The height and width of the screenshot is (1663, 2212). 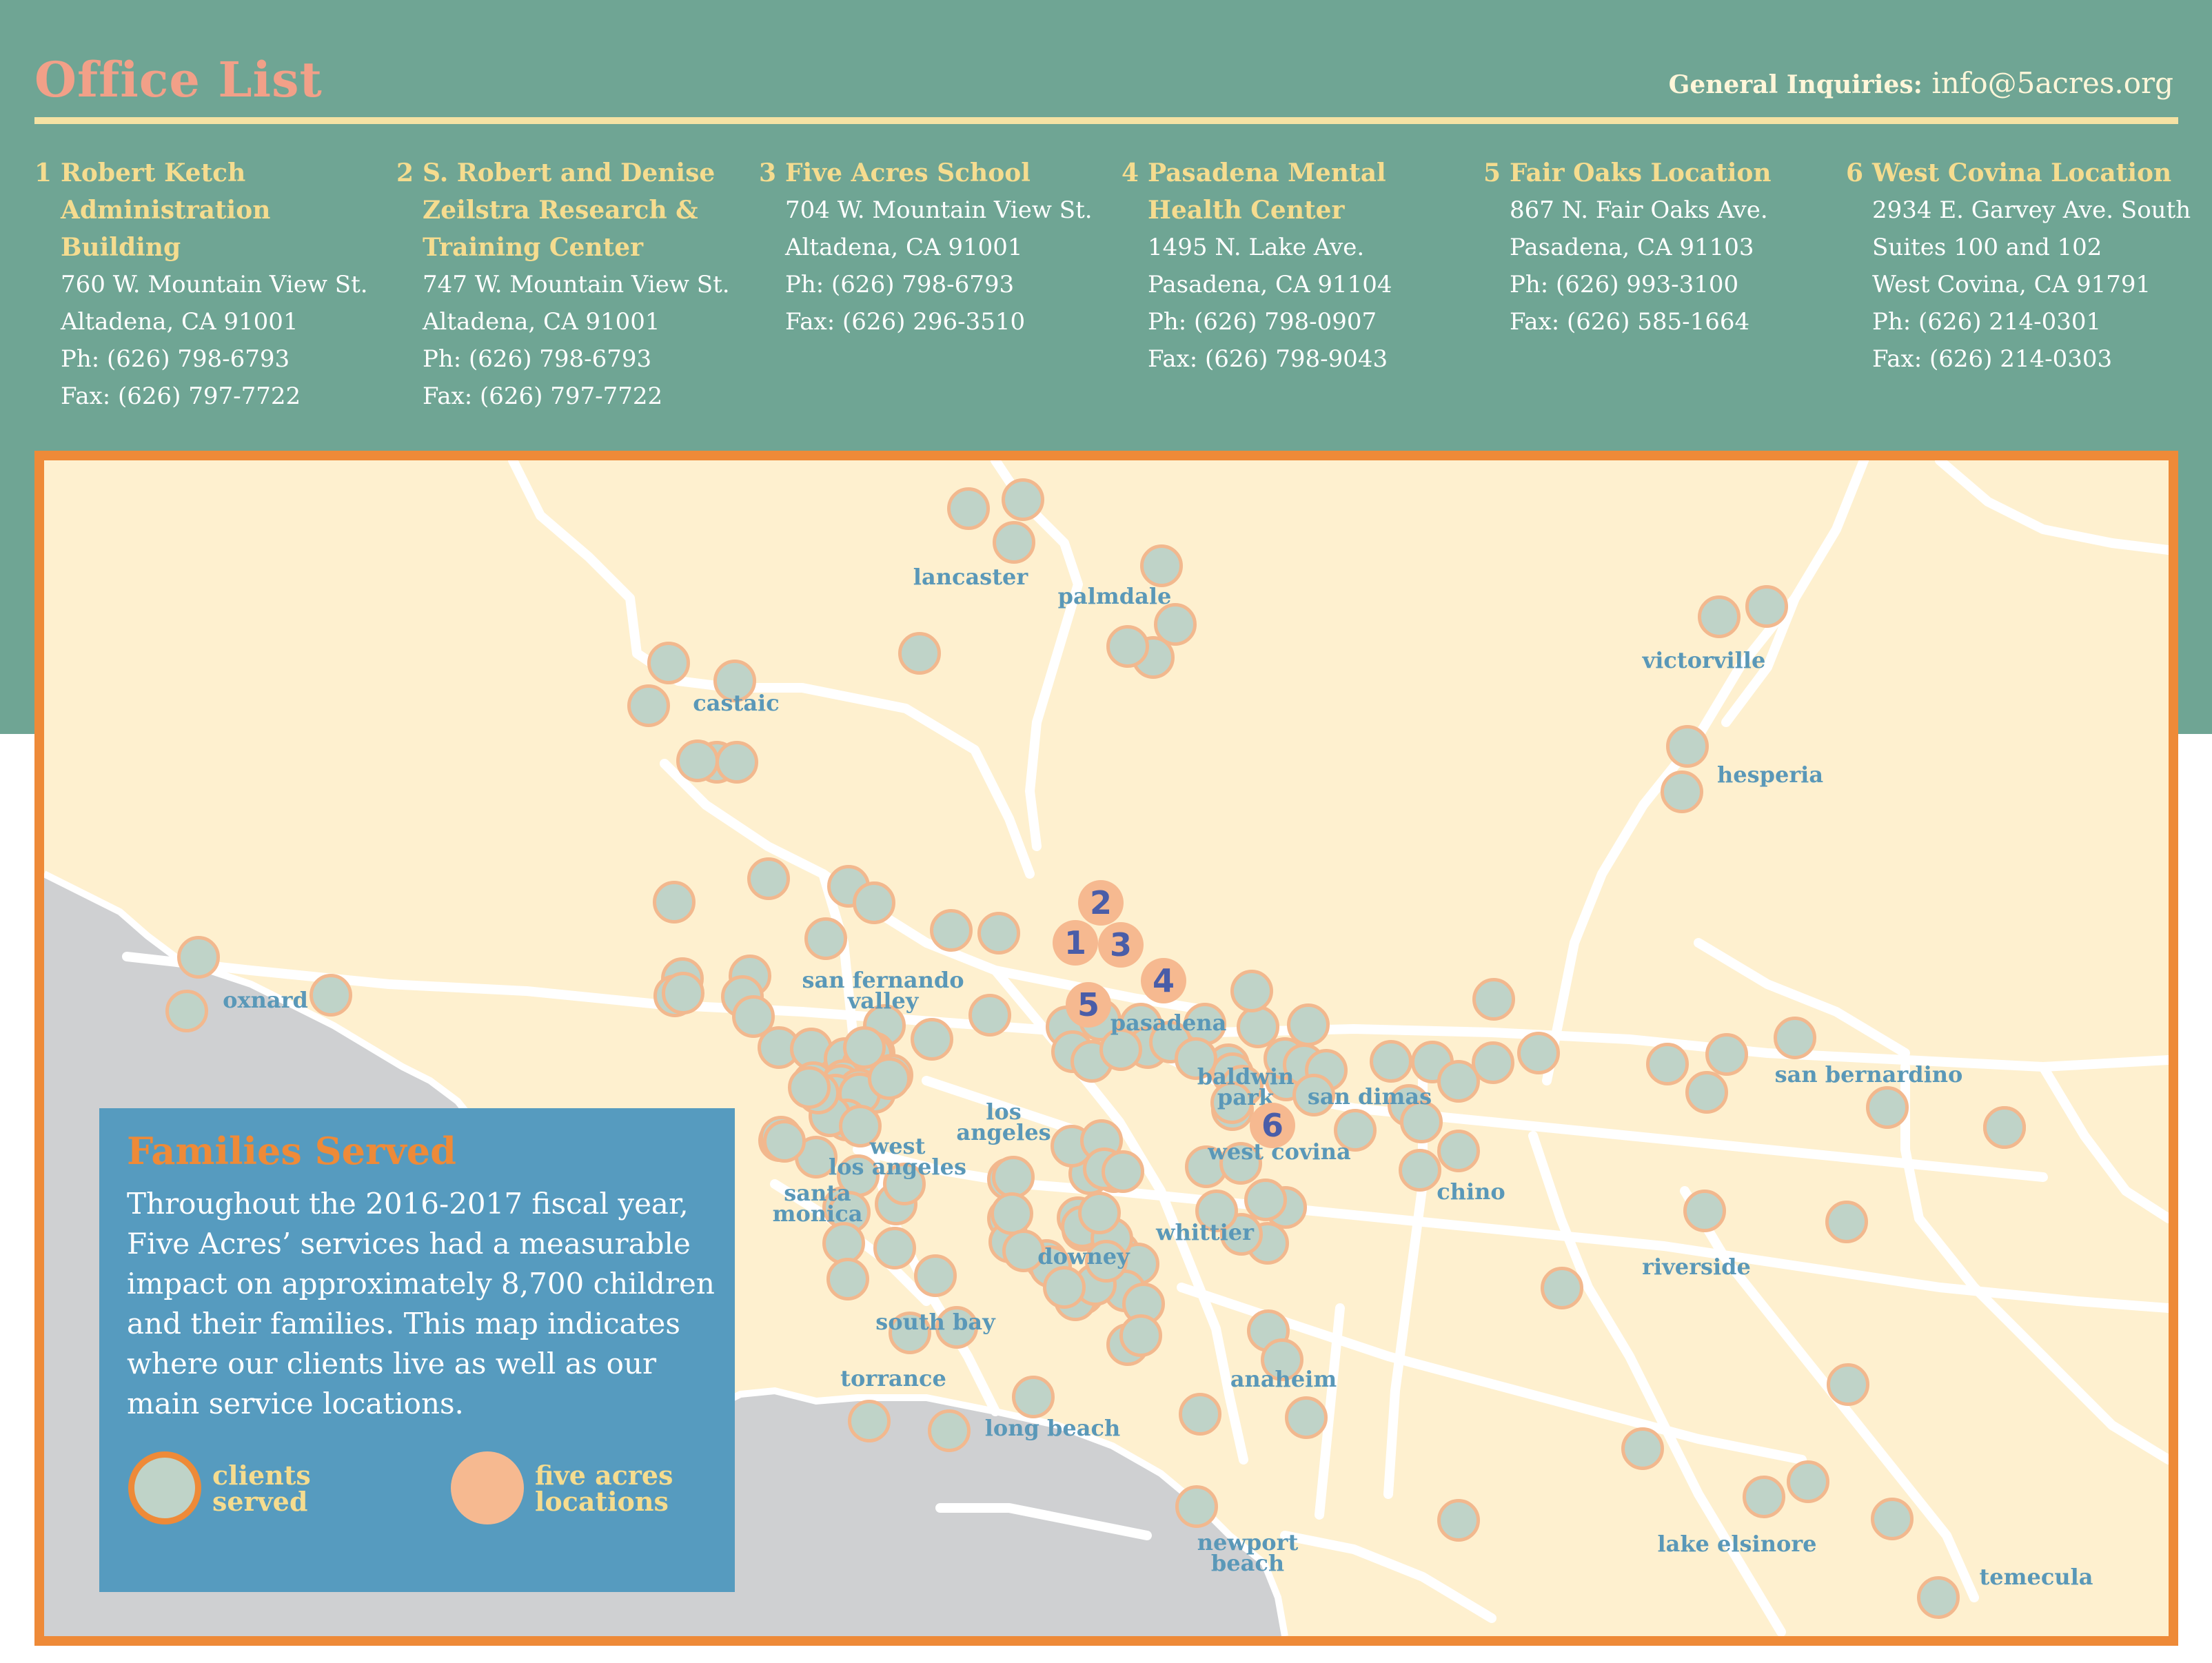 I want to click on office-number: 1, so click(x=43, y=173).